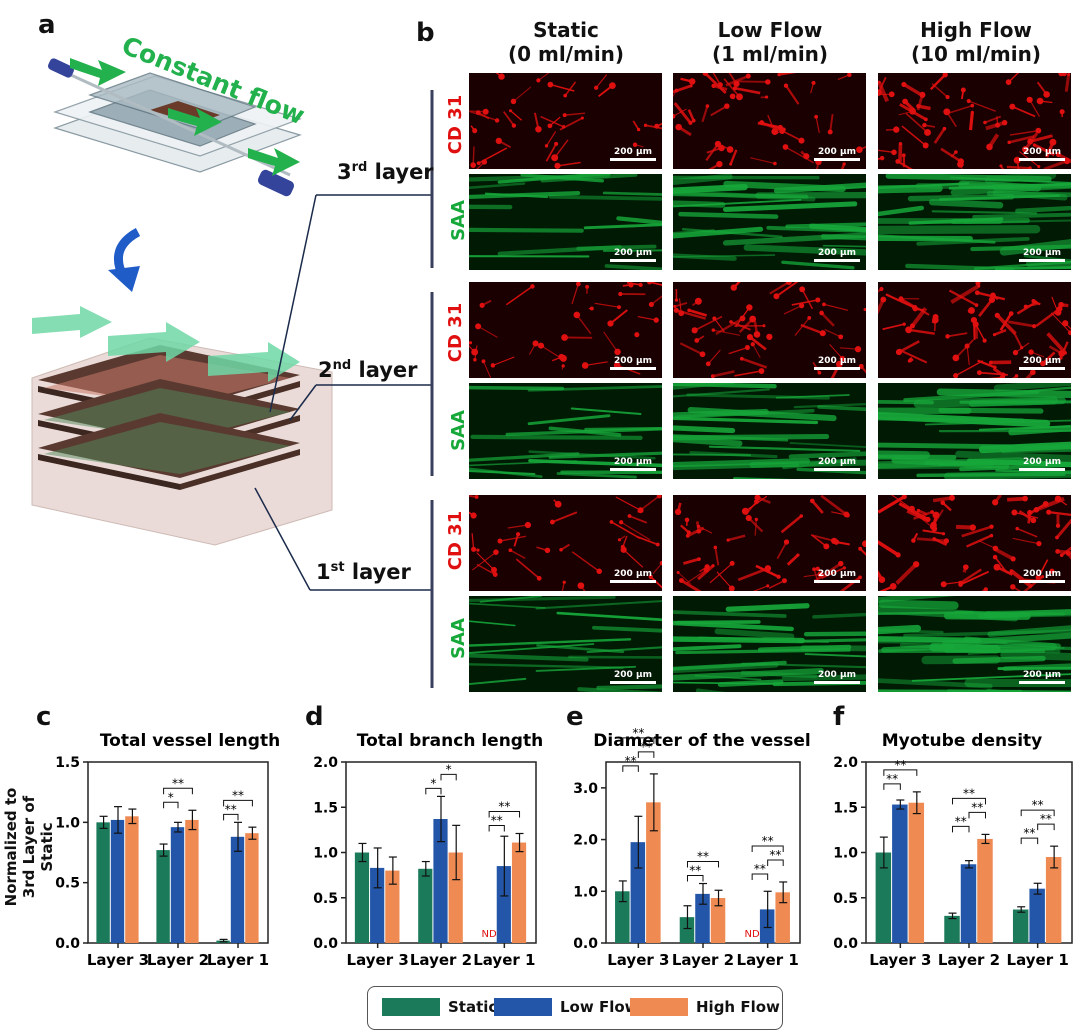 This screenshot has height=1033, width=1084. I want to click on panel-label-d: d, so click(314, 717).